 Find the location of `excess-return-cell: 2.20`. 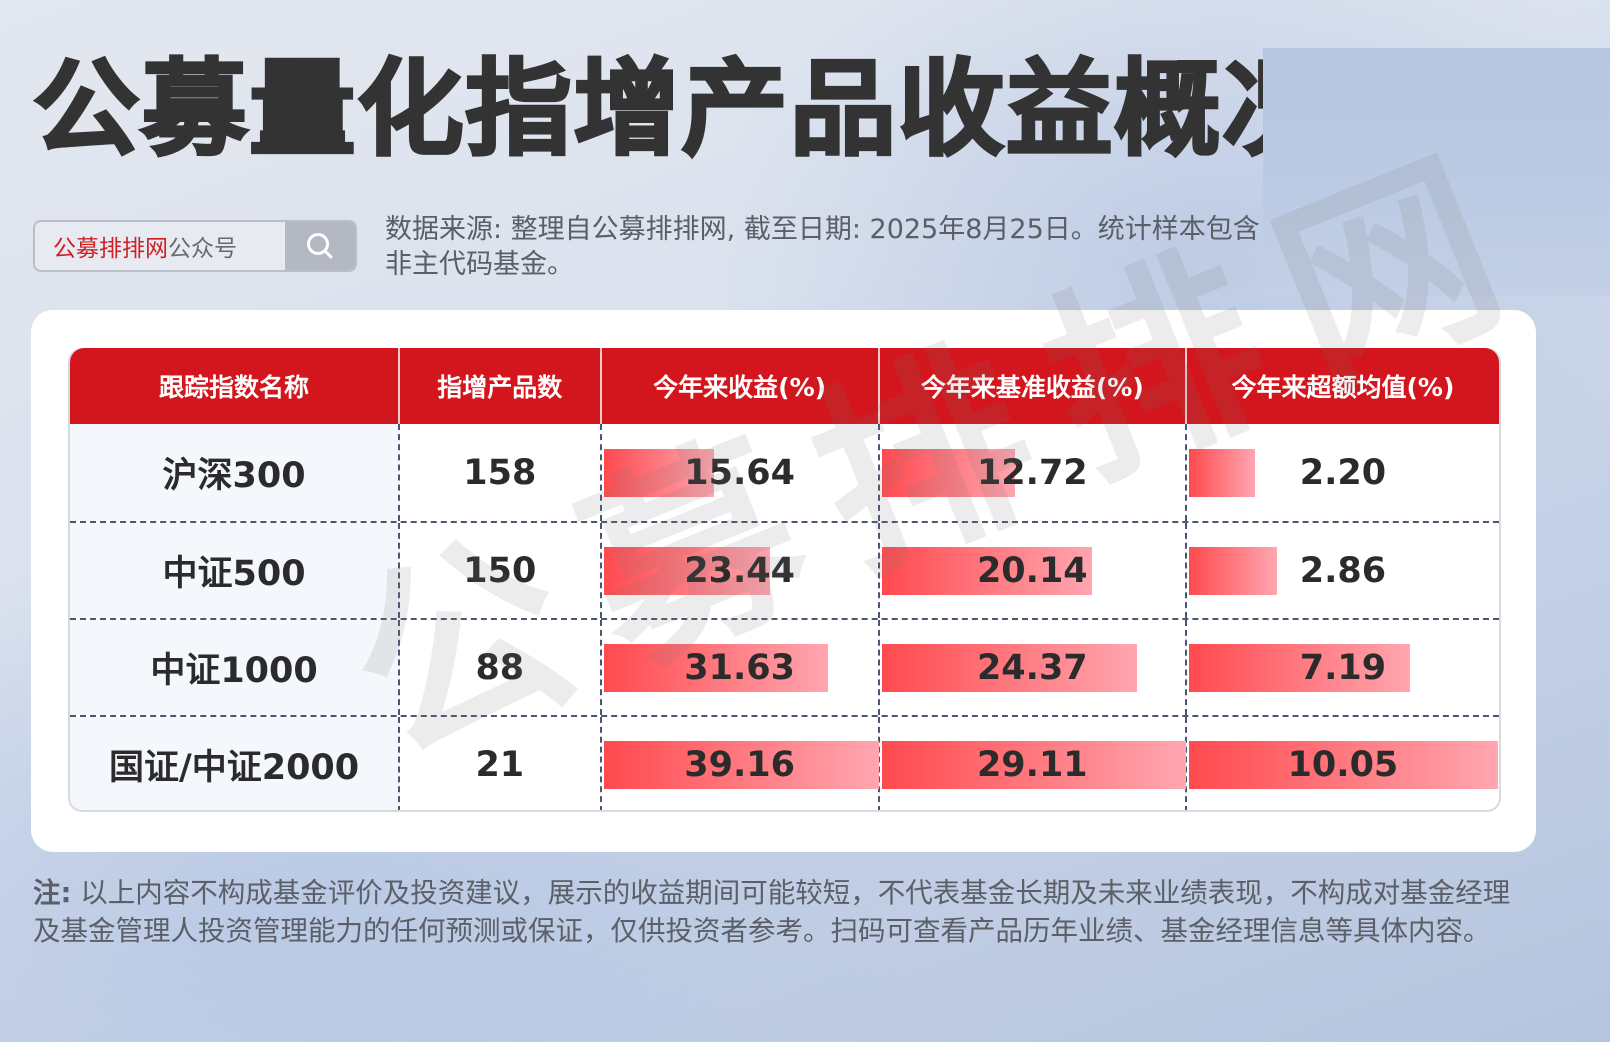

excess-return-cell: 2.20 is located at coordinates (1343, 472).